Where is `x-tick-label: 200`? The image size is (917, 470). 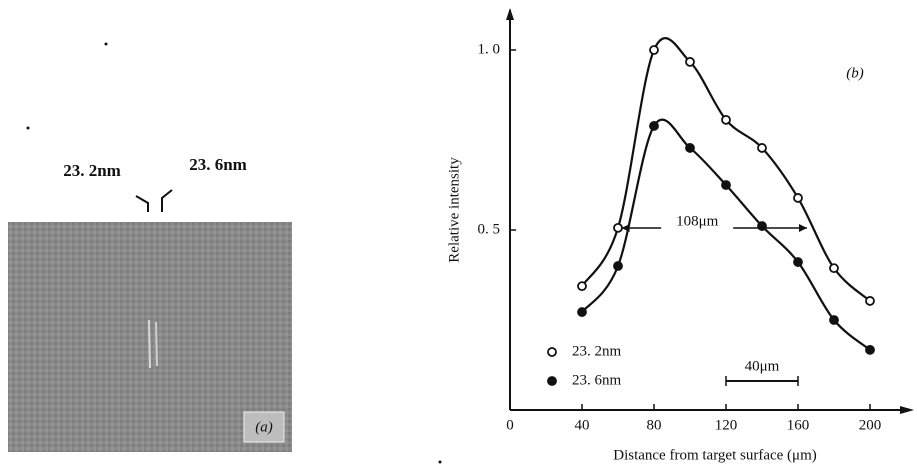 x-tick-label: 200 is located at coordinates (870, 425).